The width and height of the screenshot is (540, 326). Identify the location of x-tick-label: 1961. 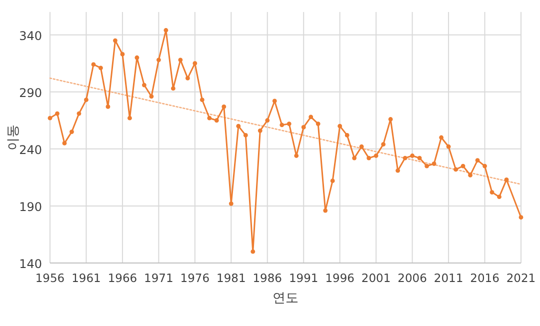
(86, 278).